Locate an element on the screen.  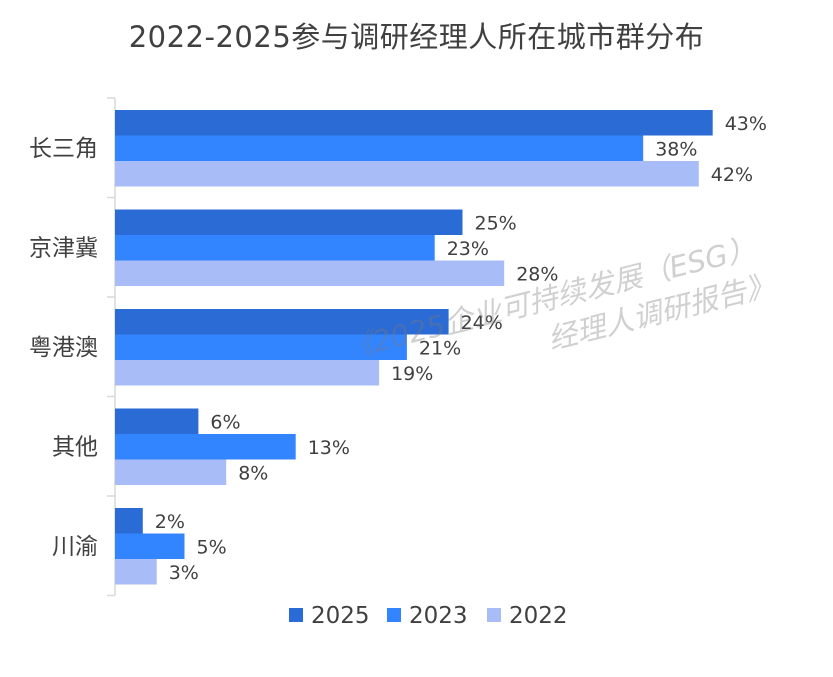
data-label: 42% is located at coordinates (732, 175).